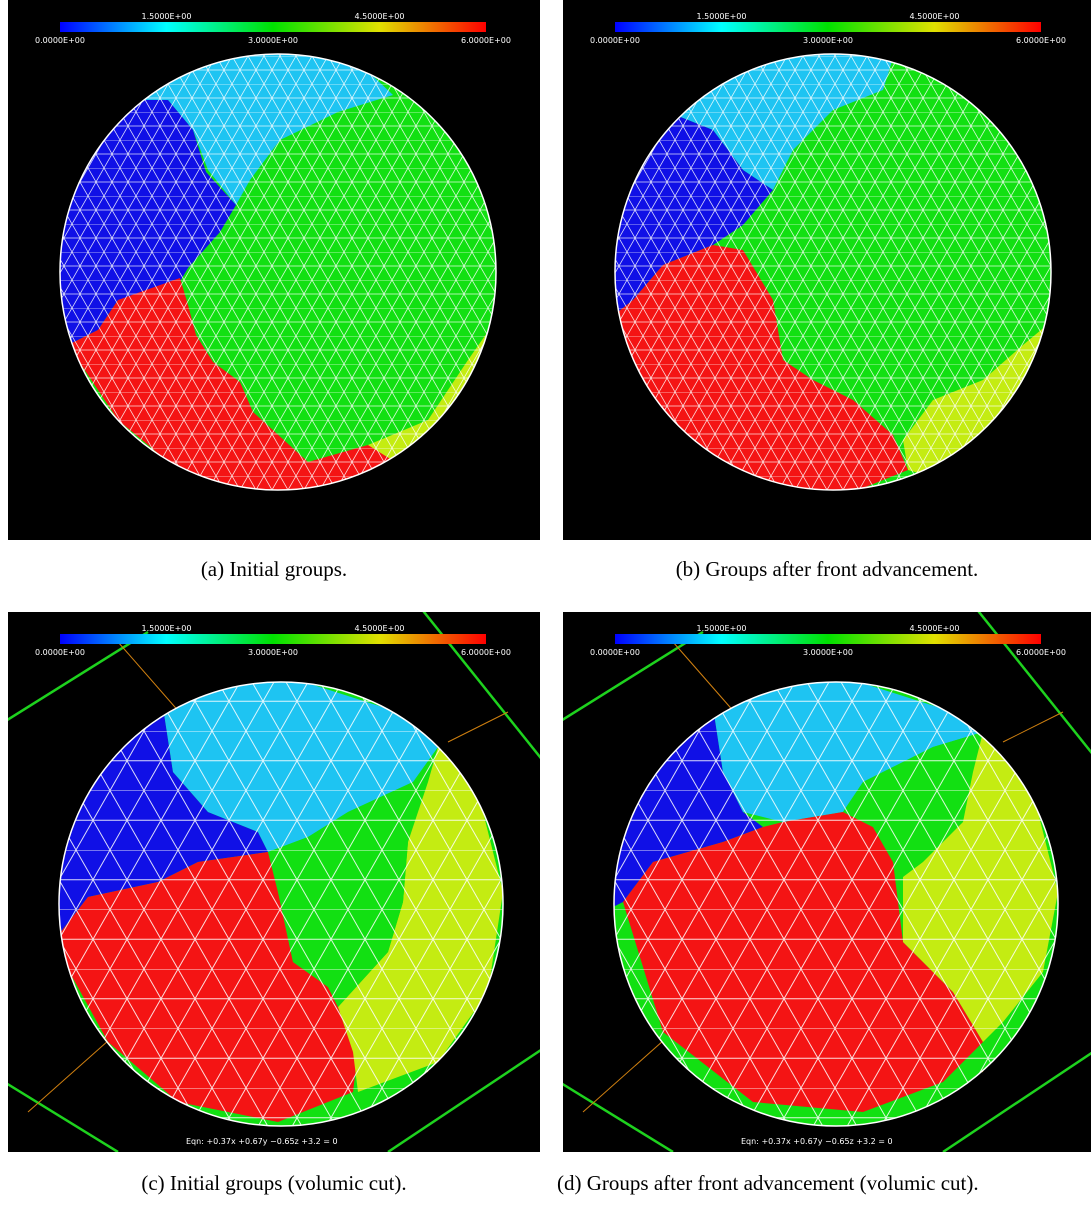 This screenshot has height=1221, width=1091. I want to click on caption: (a) Initial groups., so click(274, 569).